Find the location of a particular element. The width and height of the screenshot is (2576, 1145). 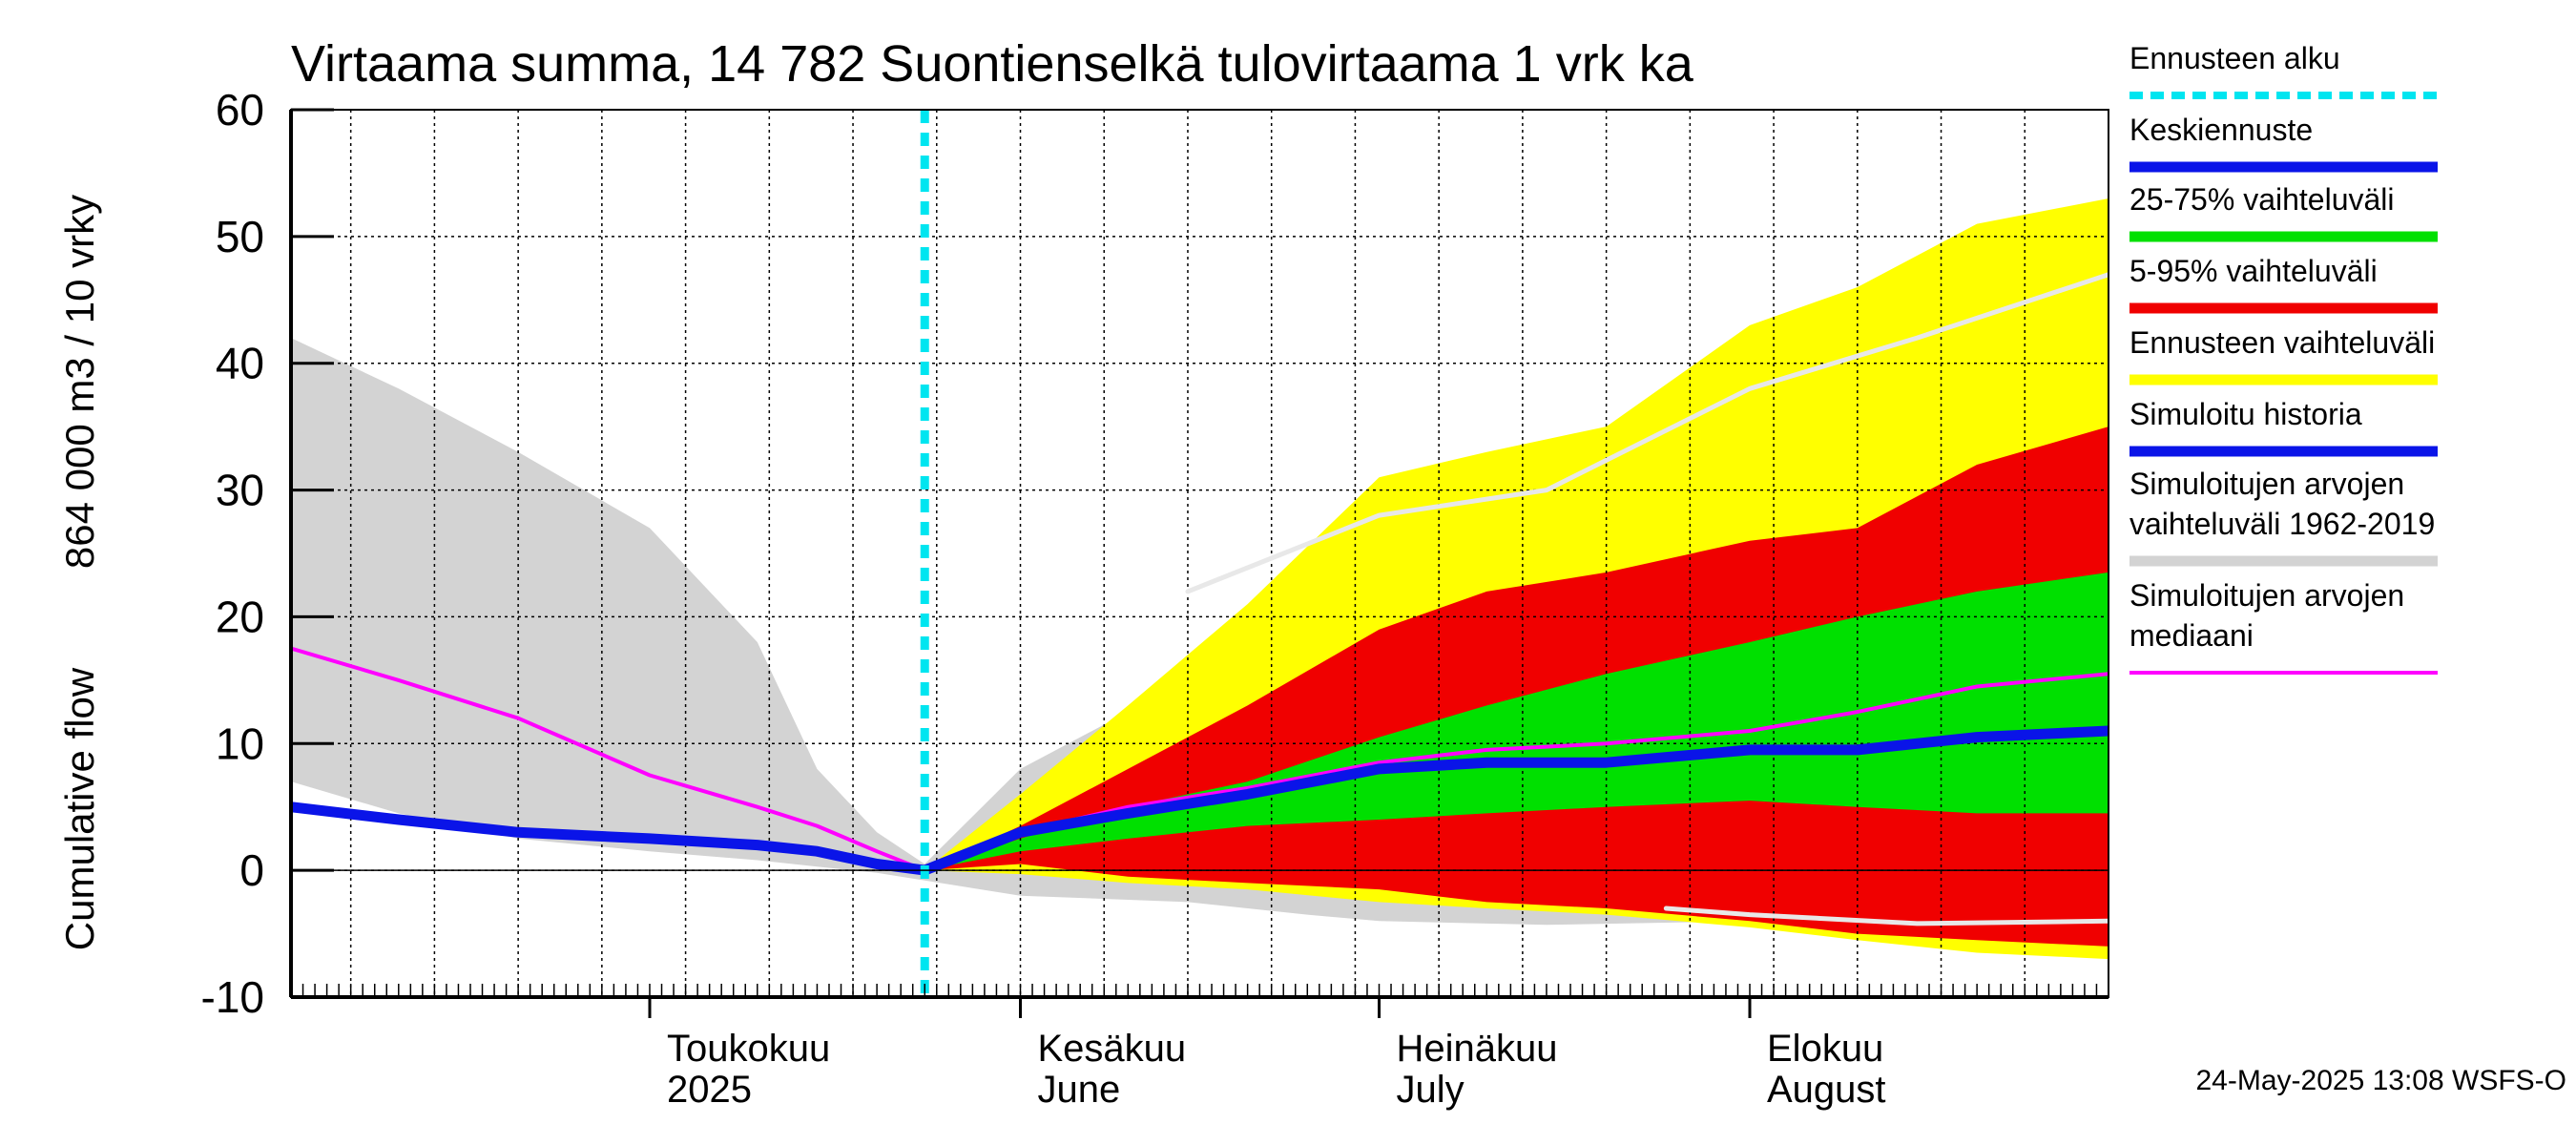

y-axis-label-group: 864 000 m3 / 10 vrky Cumulative flow is located at coordinates (79, 572).